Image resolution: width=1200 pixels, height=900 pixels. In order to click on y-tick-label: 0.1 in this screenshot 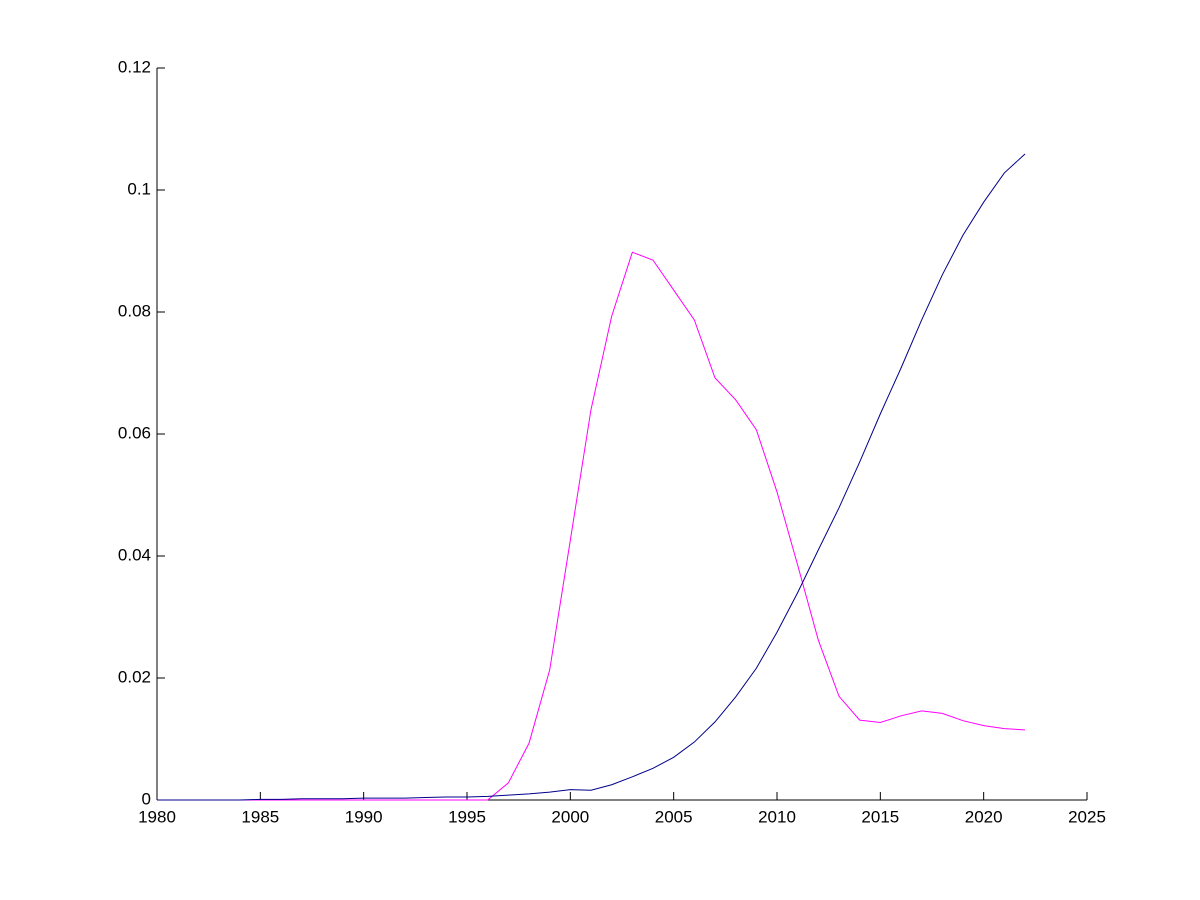, I will do `click(139, 188)`.